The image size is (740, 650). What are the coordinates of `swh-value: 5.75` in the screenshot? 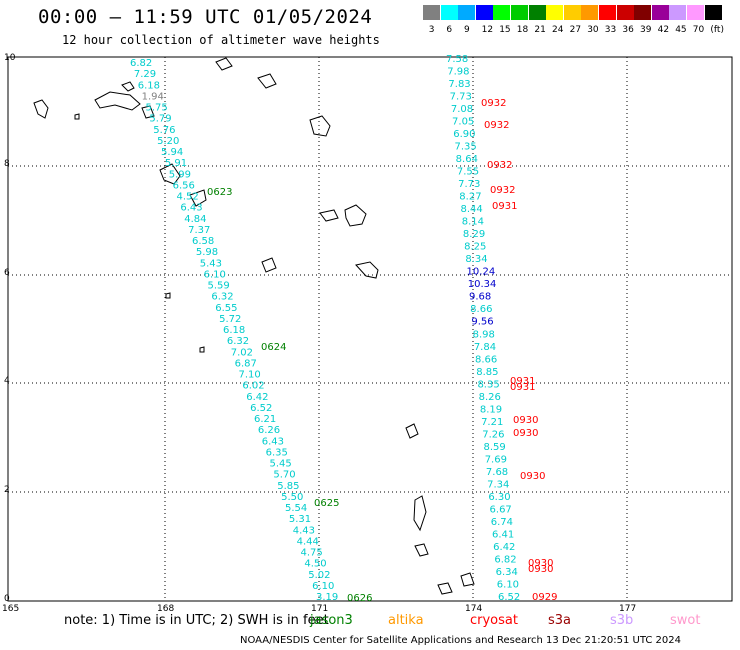 It's located at (157, 108).